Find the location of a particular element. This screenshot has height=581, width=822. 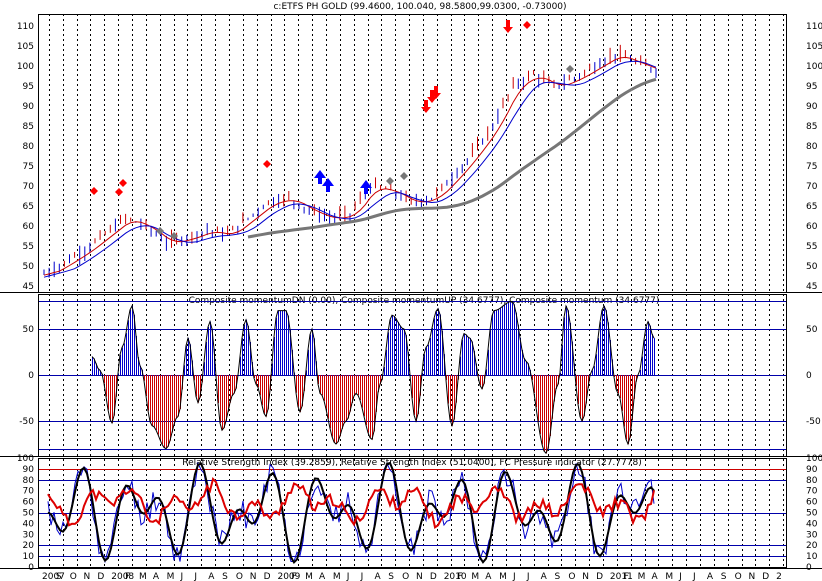

x-tick-label: 2009 is located at coordinates (288, 576).